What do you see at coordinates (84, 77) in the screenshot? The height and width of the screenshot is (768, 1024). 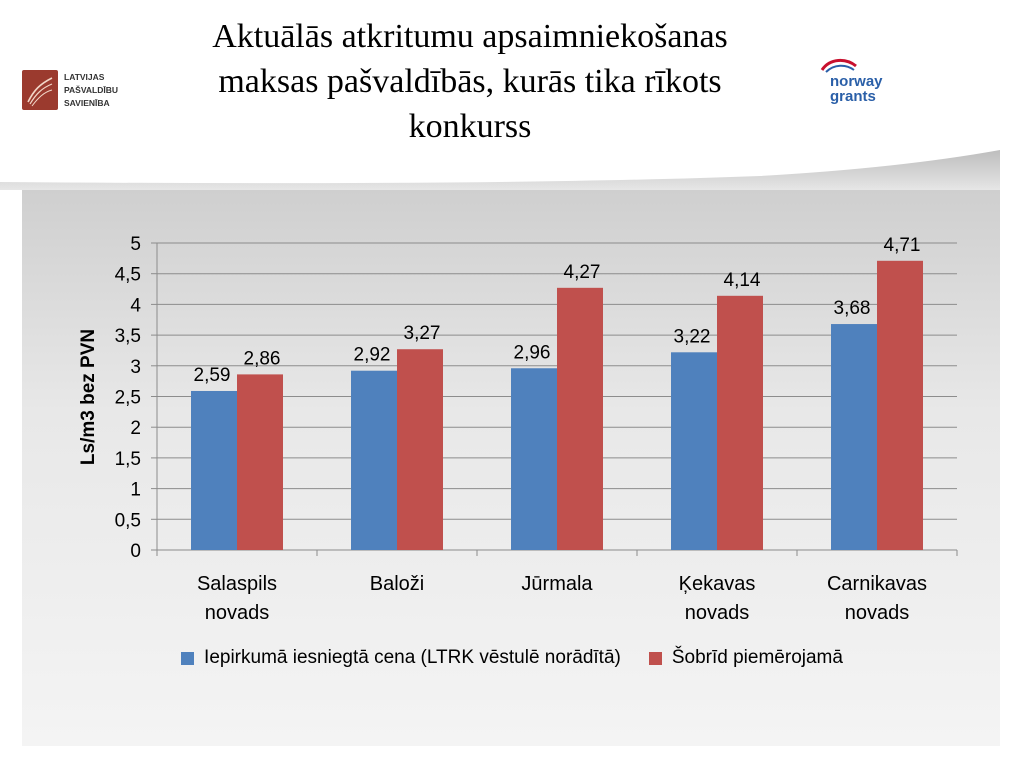 I see `lps-logo-line-1: LATVIJAS` at bounding box center [84, 77].